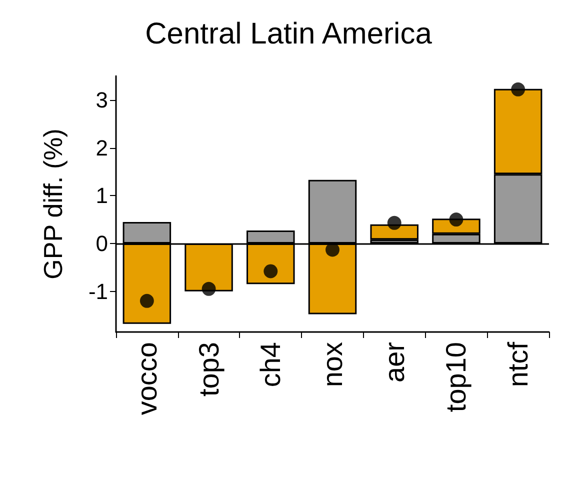 The width and height of the screenshot is (577, 490). I want to click on x-tick-label: vocco, so click(146, 379).